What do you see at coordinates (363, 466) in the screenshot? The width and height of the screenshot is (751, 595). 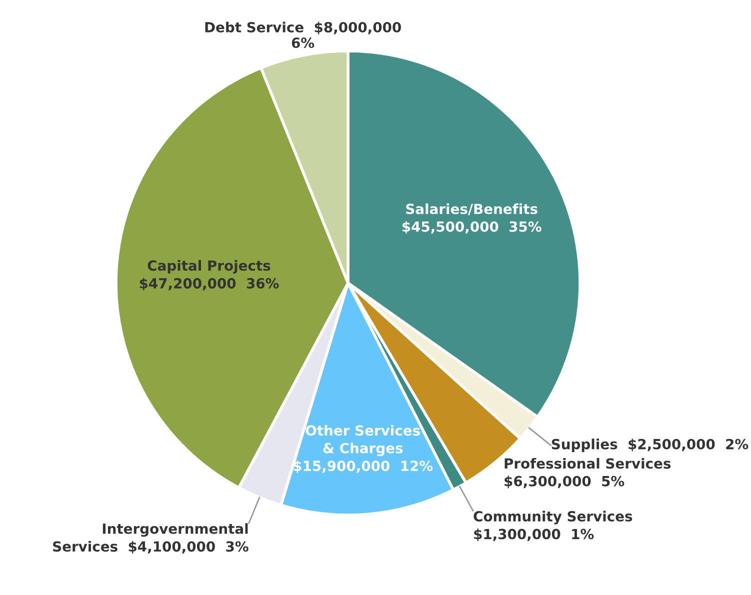 I see `data-label: $15,900,000 12%` at bounding box center [363, 466].